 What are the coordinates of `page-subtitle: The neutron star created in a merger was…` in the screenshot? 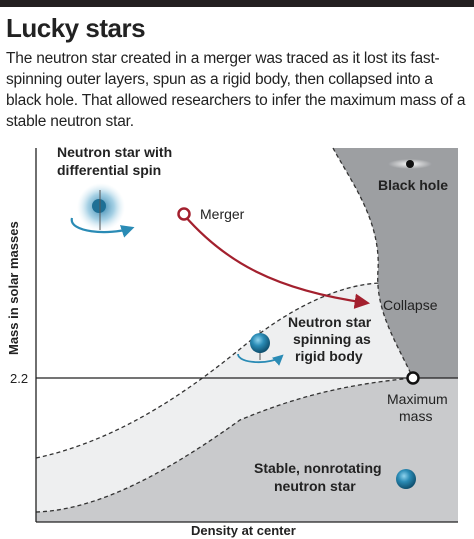 It's located at (236, 90).